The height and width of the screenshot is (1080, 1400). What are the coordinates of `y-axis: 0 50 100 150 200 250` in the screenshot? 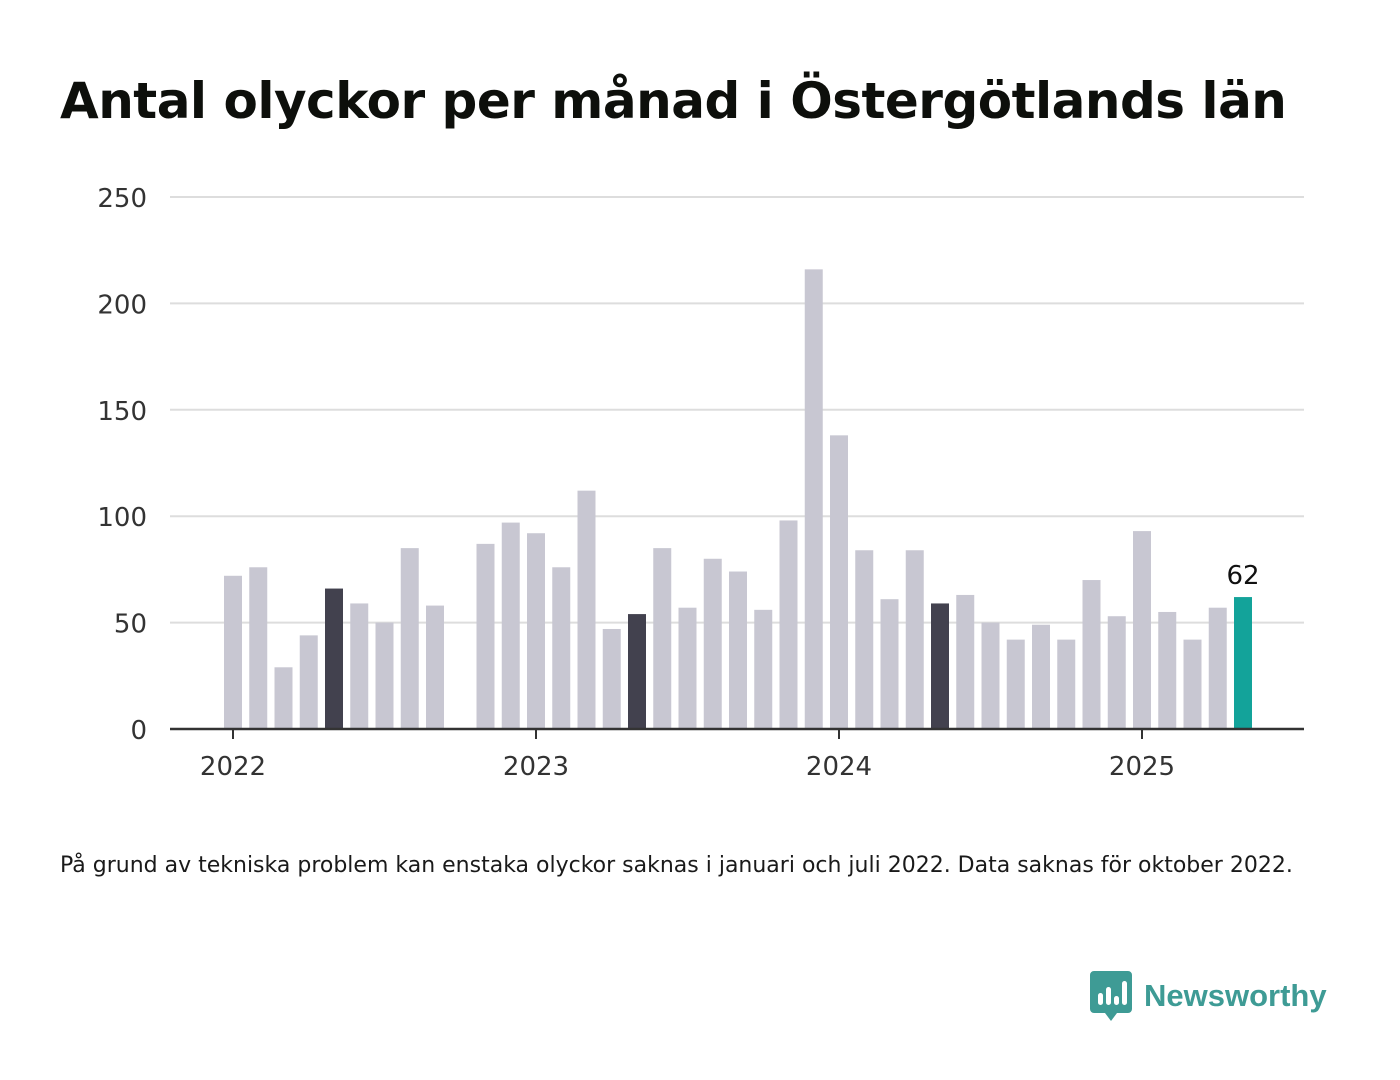 It's located at (122, 465).